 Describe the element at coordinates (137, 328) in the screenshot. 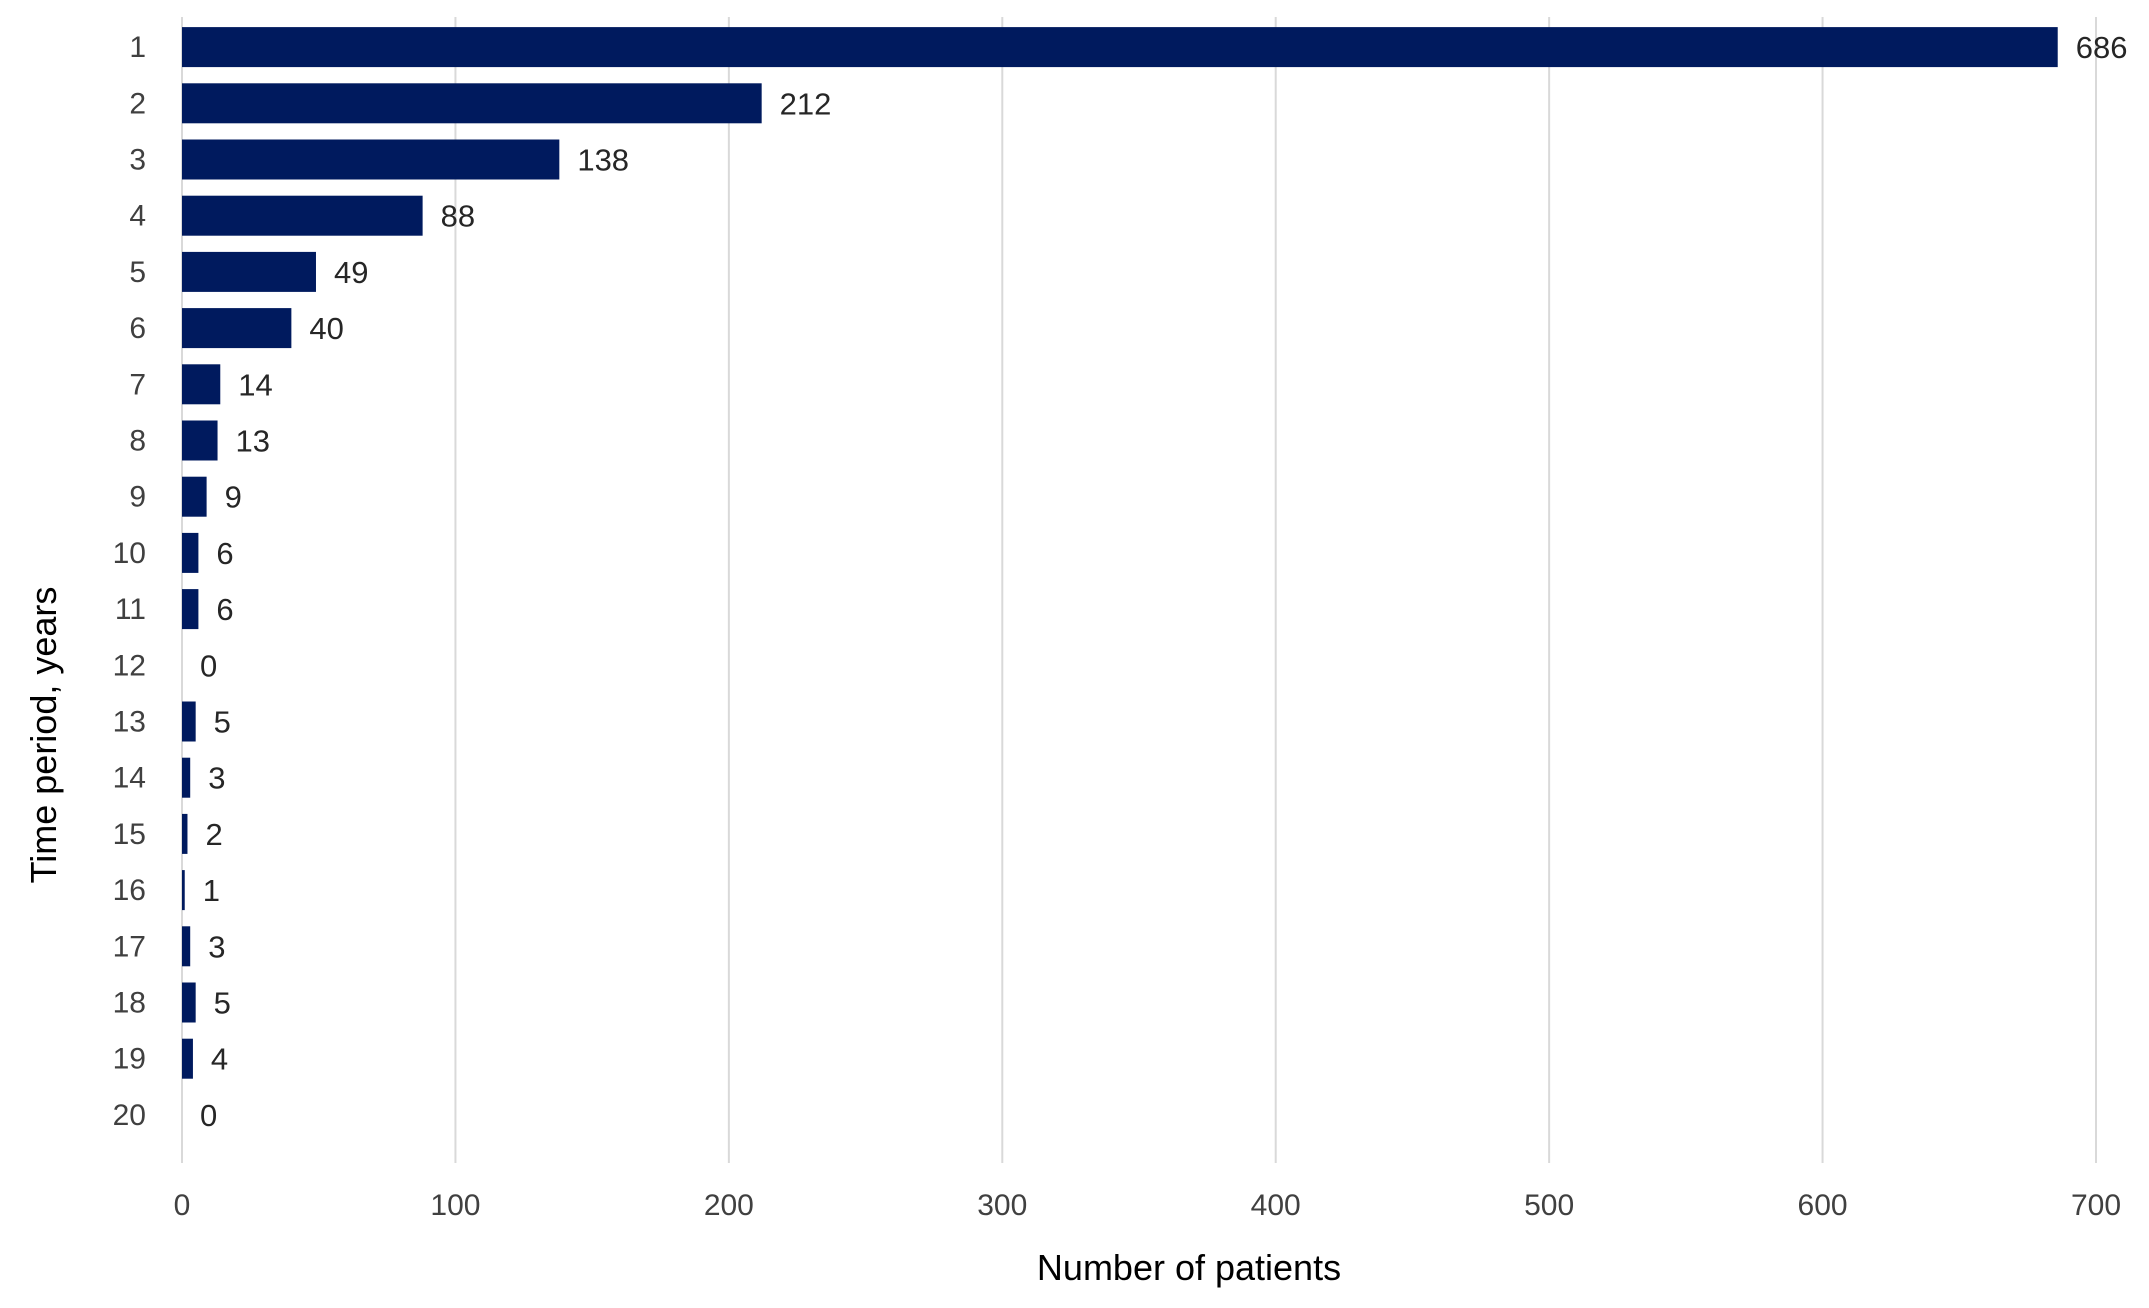

I see `y-tick-label: 6` at that location.